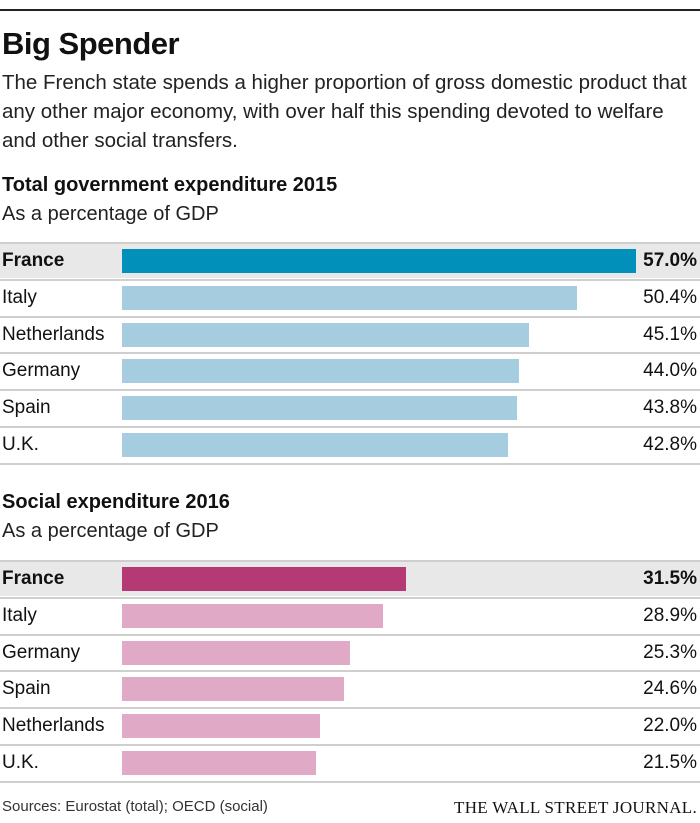  I want to click on bar-row: Spain 24.6%, so click(350, 688).